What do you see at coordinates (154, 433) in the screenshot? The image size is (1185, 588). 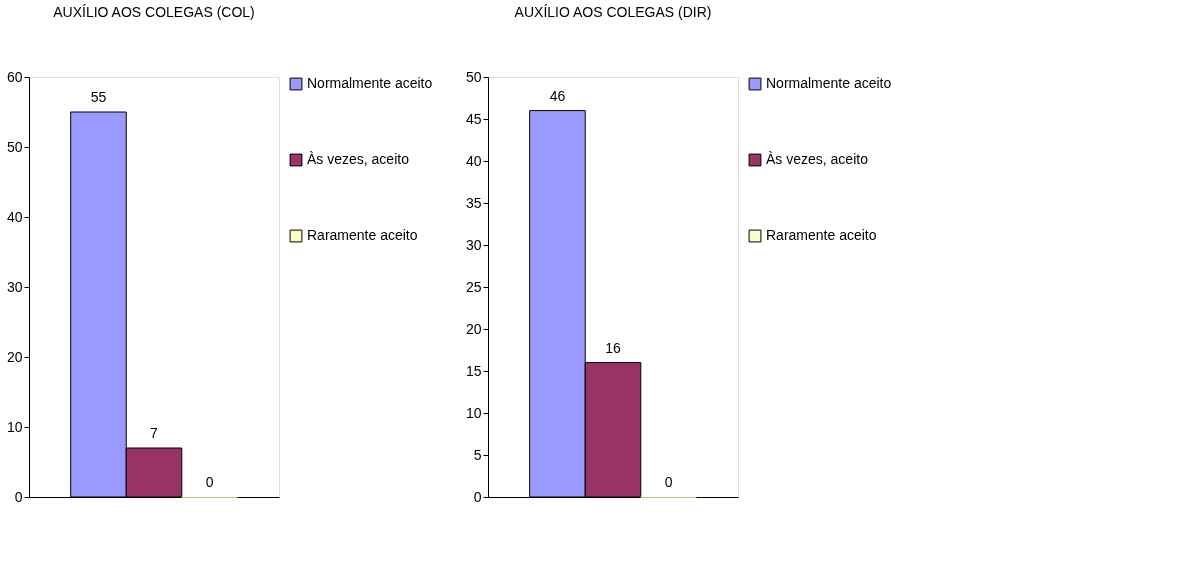 I see `data-label: 7` at bounding box center [154, 433].